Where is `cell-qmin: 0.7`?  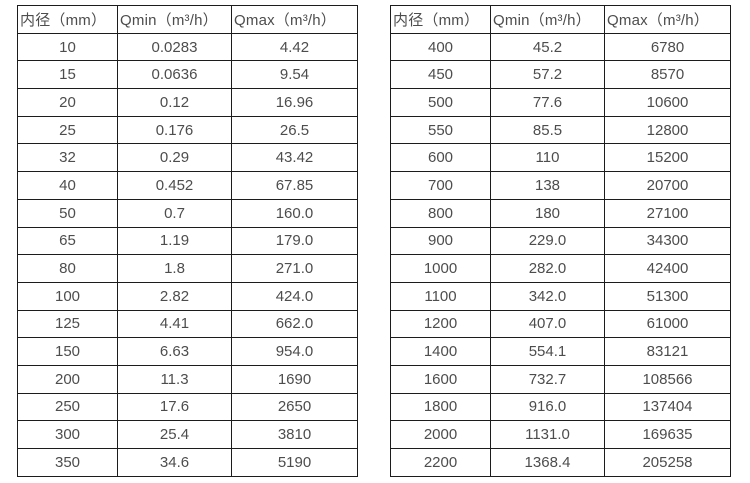 cell-qmin: 0.7 is located at coordinates (174, 213).